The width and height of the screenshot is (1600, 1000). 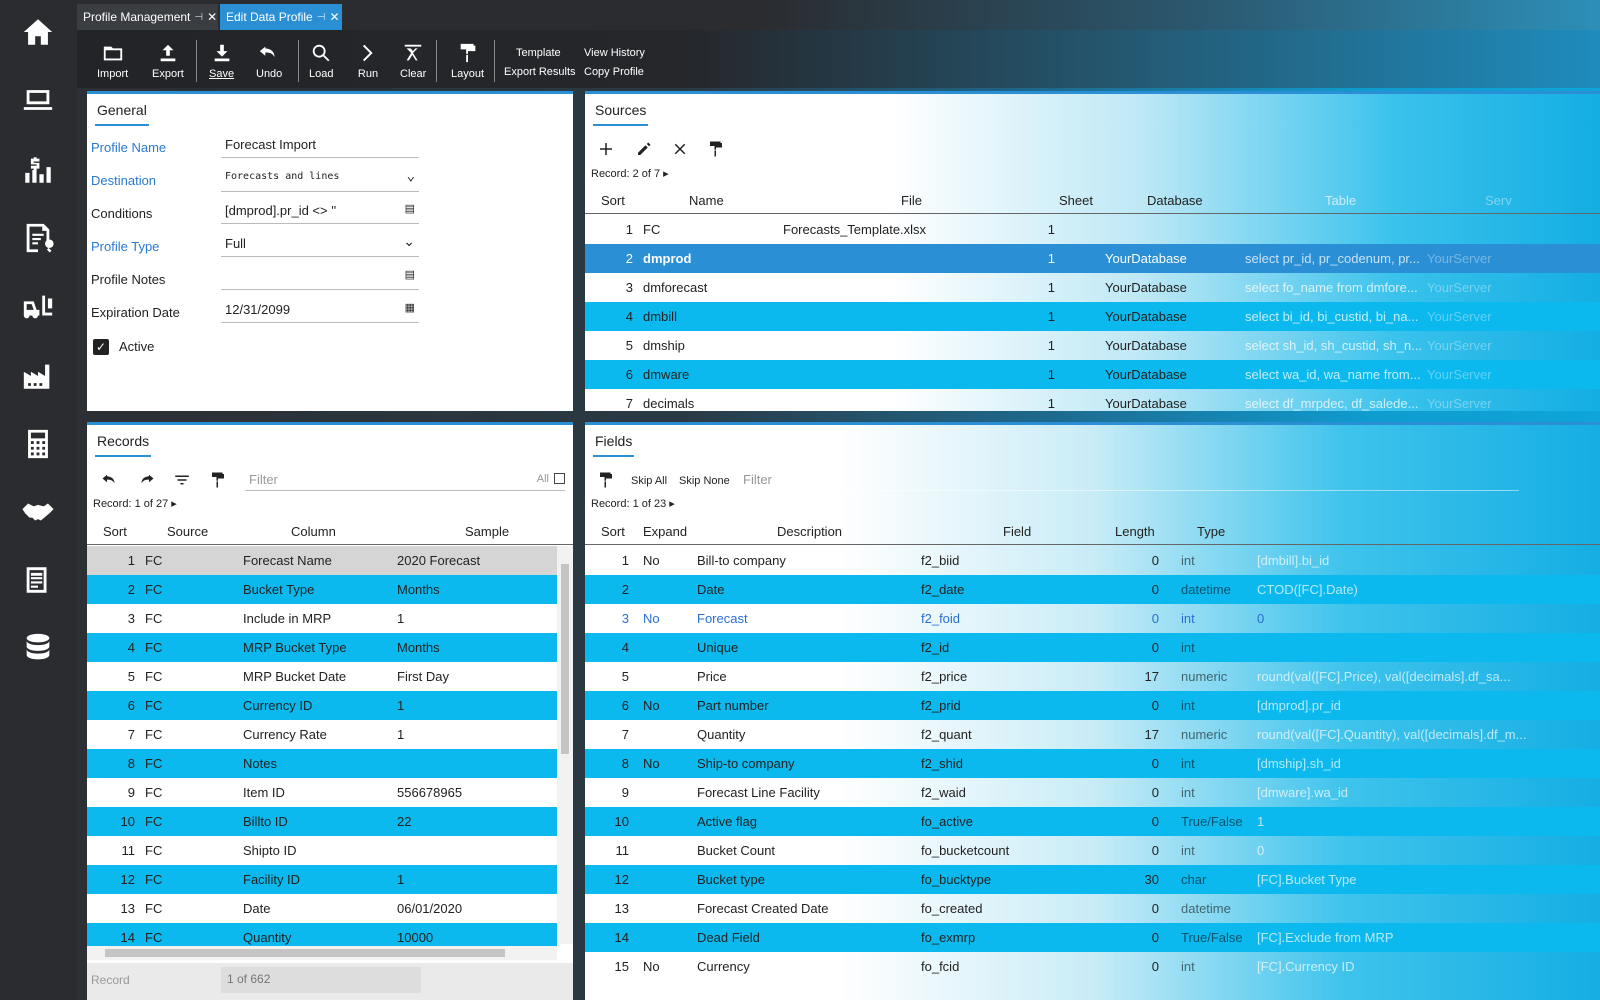 What do you see at coordinates (614, 53) in the screenshot?
I see `view-history-button: View History` at bounding box center [614, 53].